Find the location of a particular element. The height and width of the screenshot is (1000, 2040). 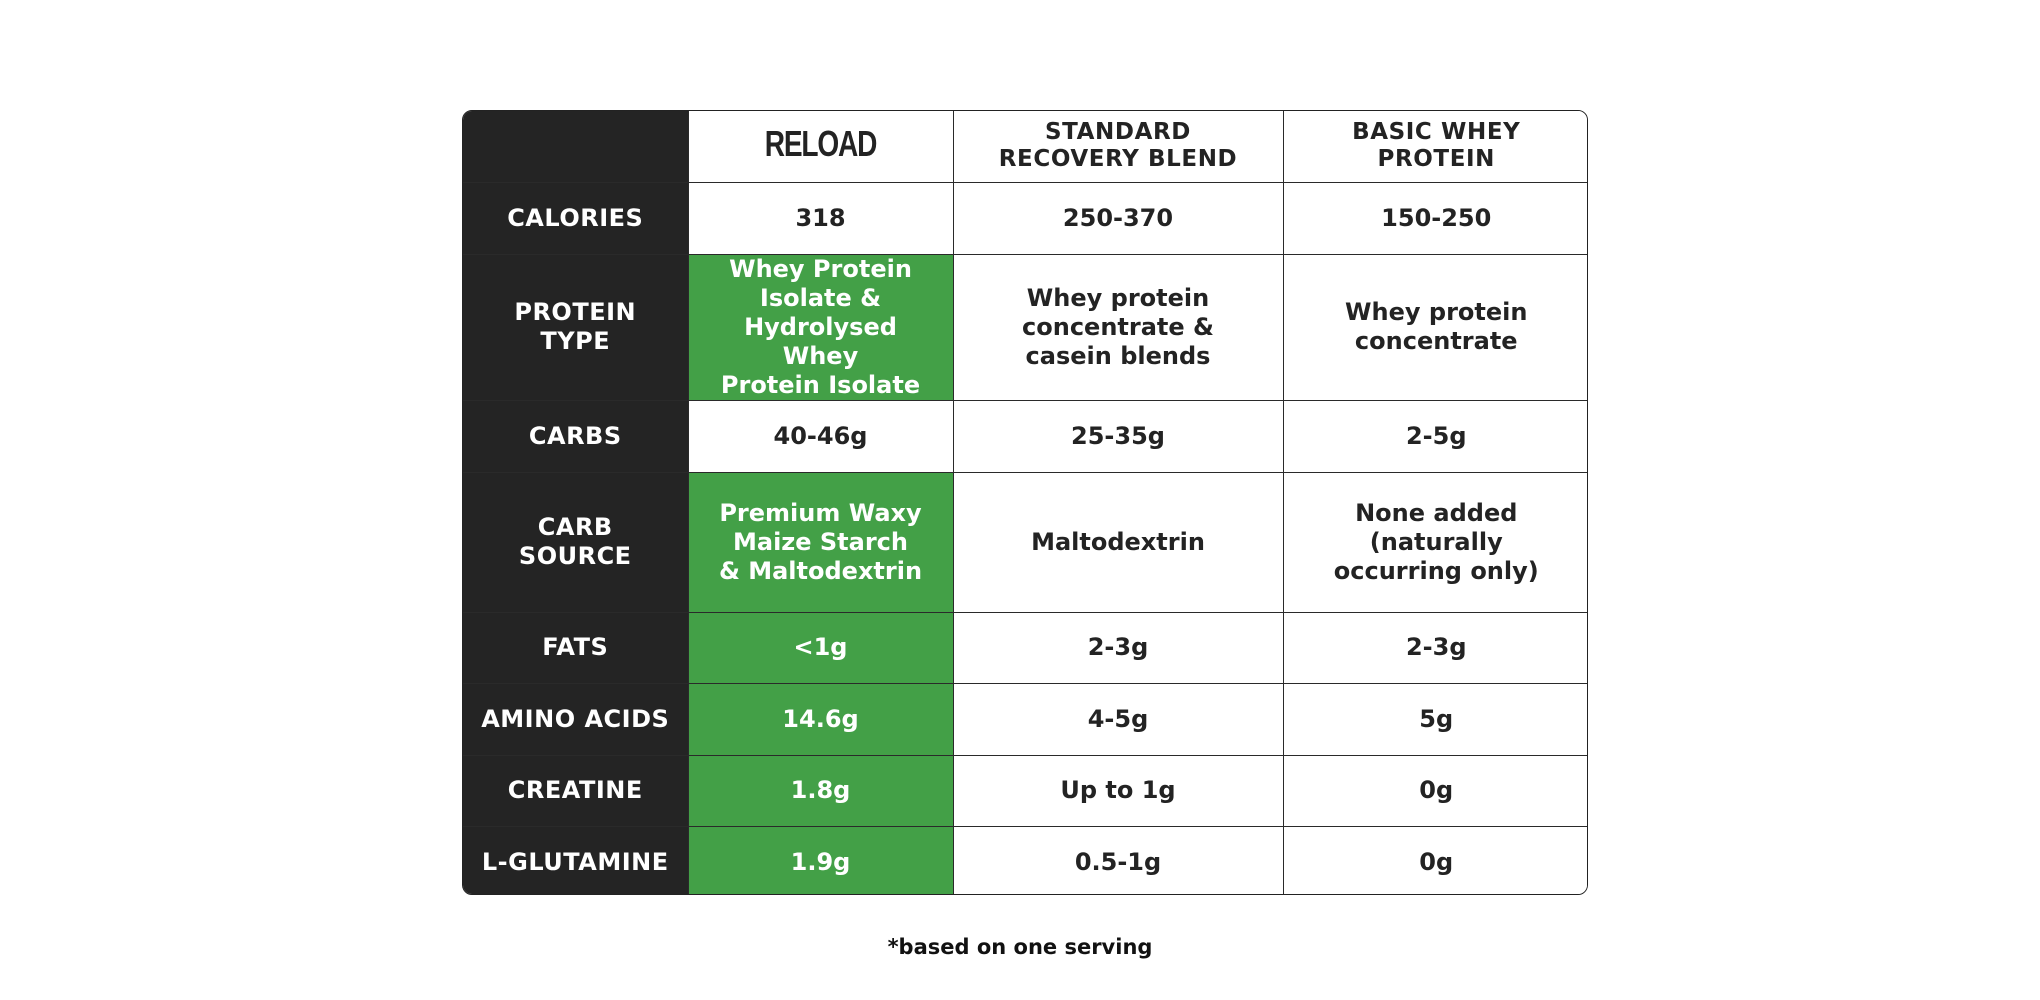

cell-line: Up to 1g is located at coordinates (1118, 790).